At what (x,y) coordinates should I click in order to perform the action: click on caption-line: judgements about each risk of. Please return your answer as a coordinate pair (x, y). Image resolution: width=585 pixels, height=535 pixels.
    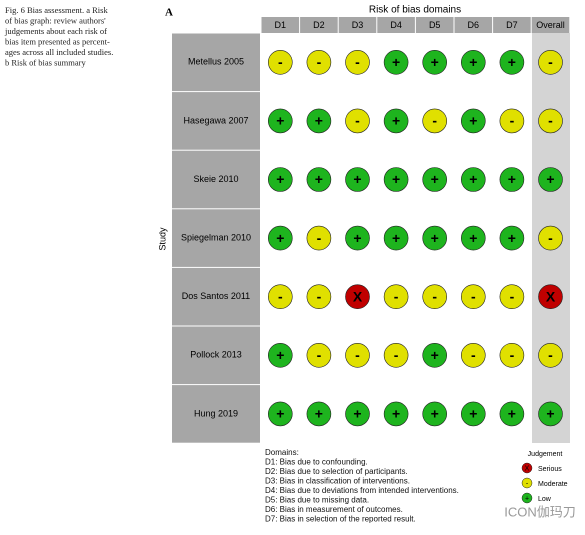
    Looking at the image, I should click on (55, 31).